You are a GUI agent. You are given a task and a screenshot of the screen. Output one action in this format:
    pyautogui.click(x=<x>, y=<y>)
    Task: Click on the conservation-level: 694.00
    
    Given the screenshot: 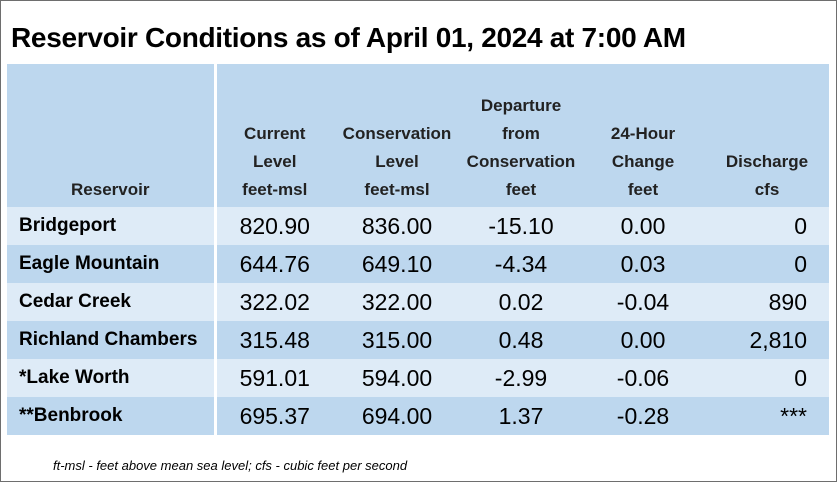 What is the action you would take?
    pyautogui.click(x=397, y=416)
    